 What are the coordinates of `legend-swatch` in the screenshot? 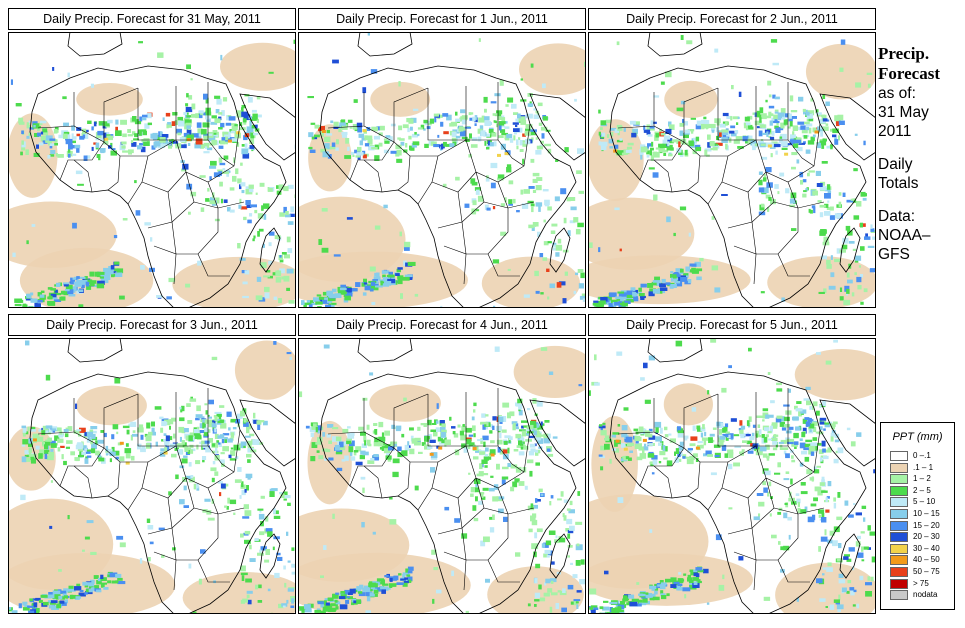 It's located at (899, 490).